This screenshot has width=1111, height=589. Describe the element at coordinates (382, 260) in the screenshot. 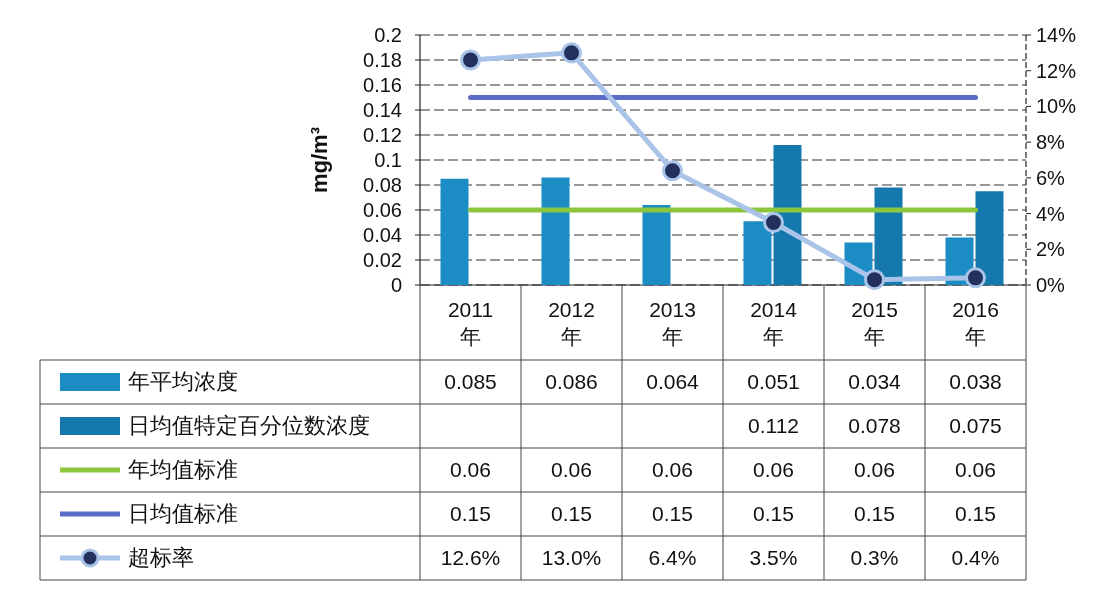

I see `y-tick-label: 0.02` at that location.